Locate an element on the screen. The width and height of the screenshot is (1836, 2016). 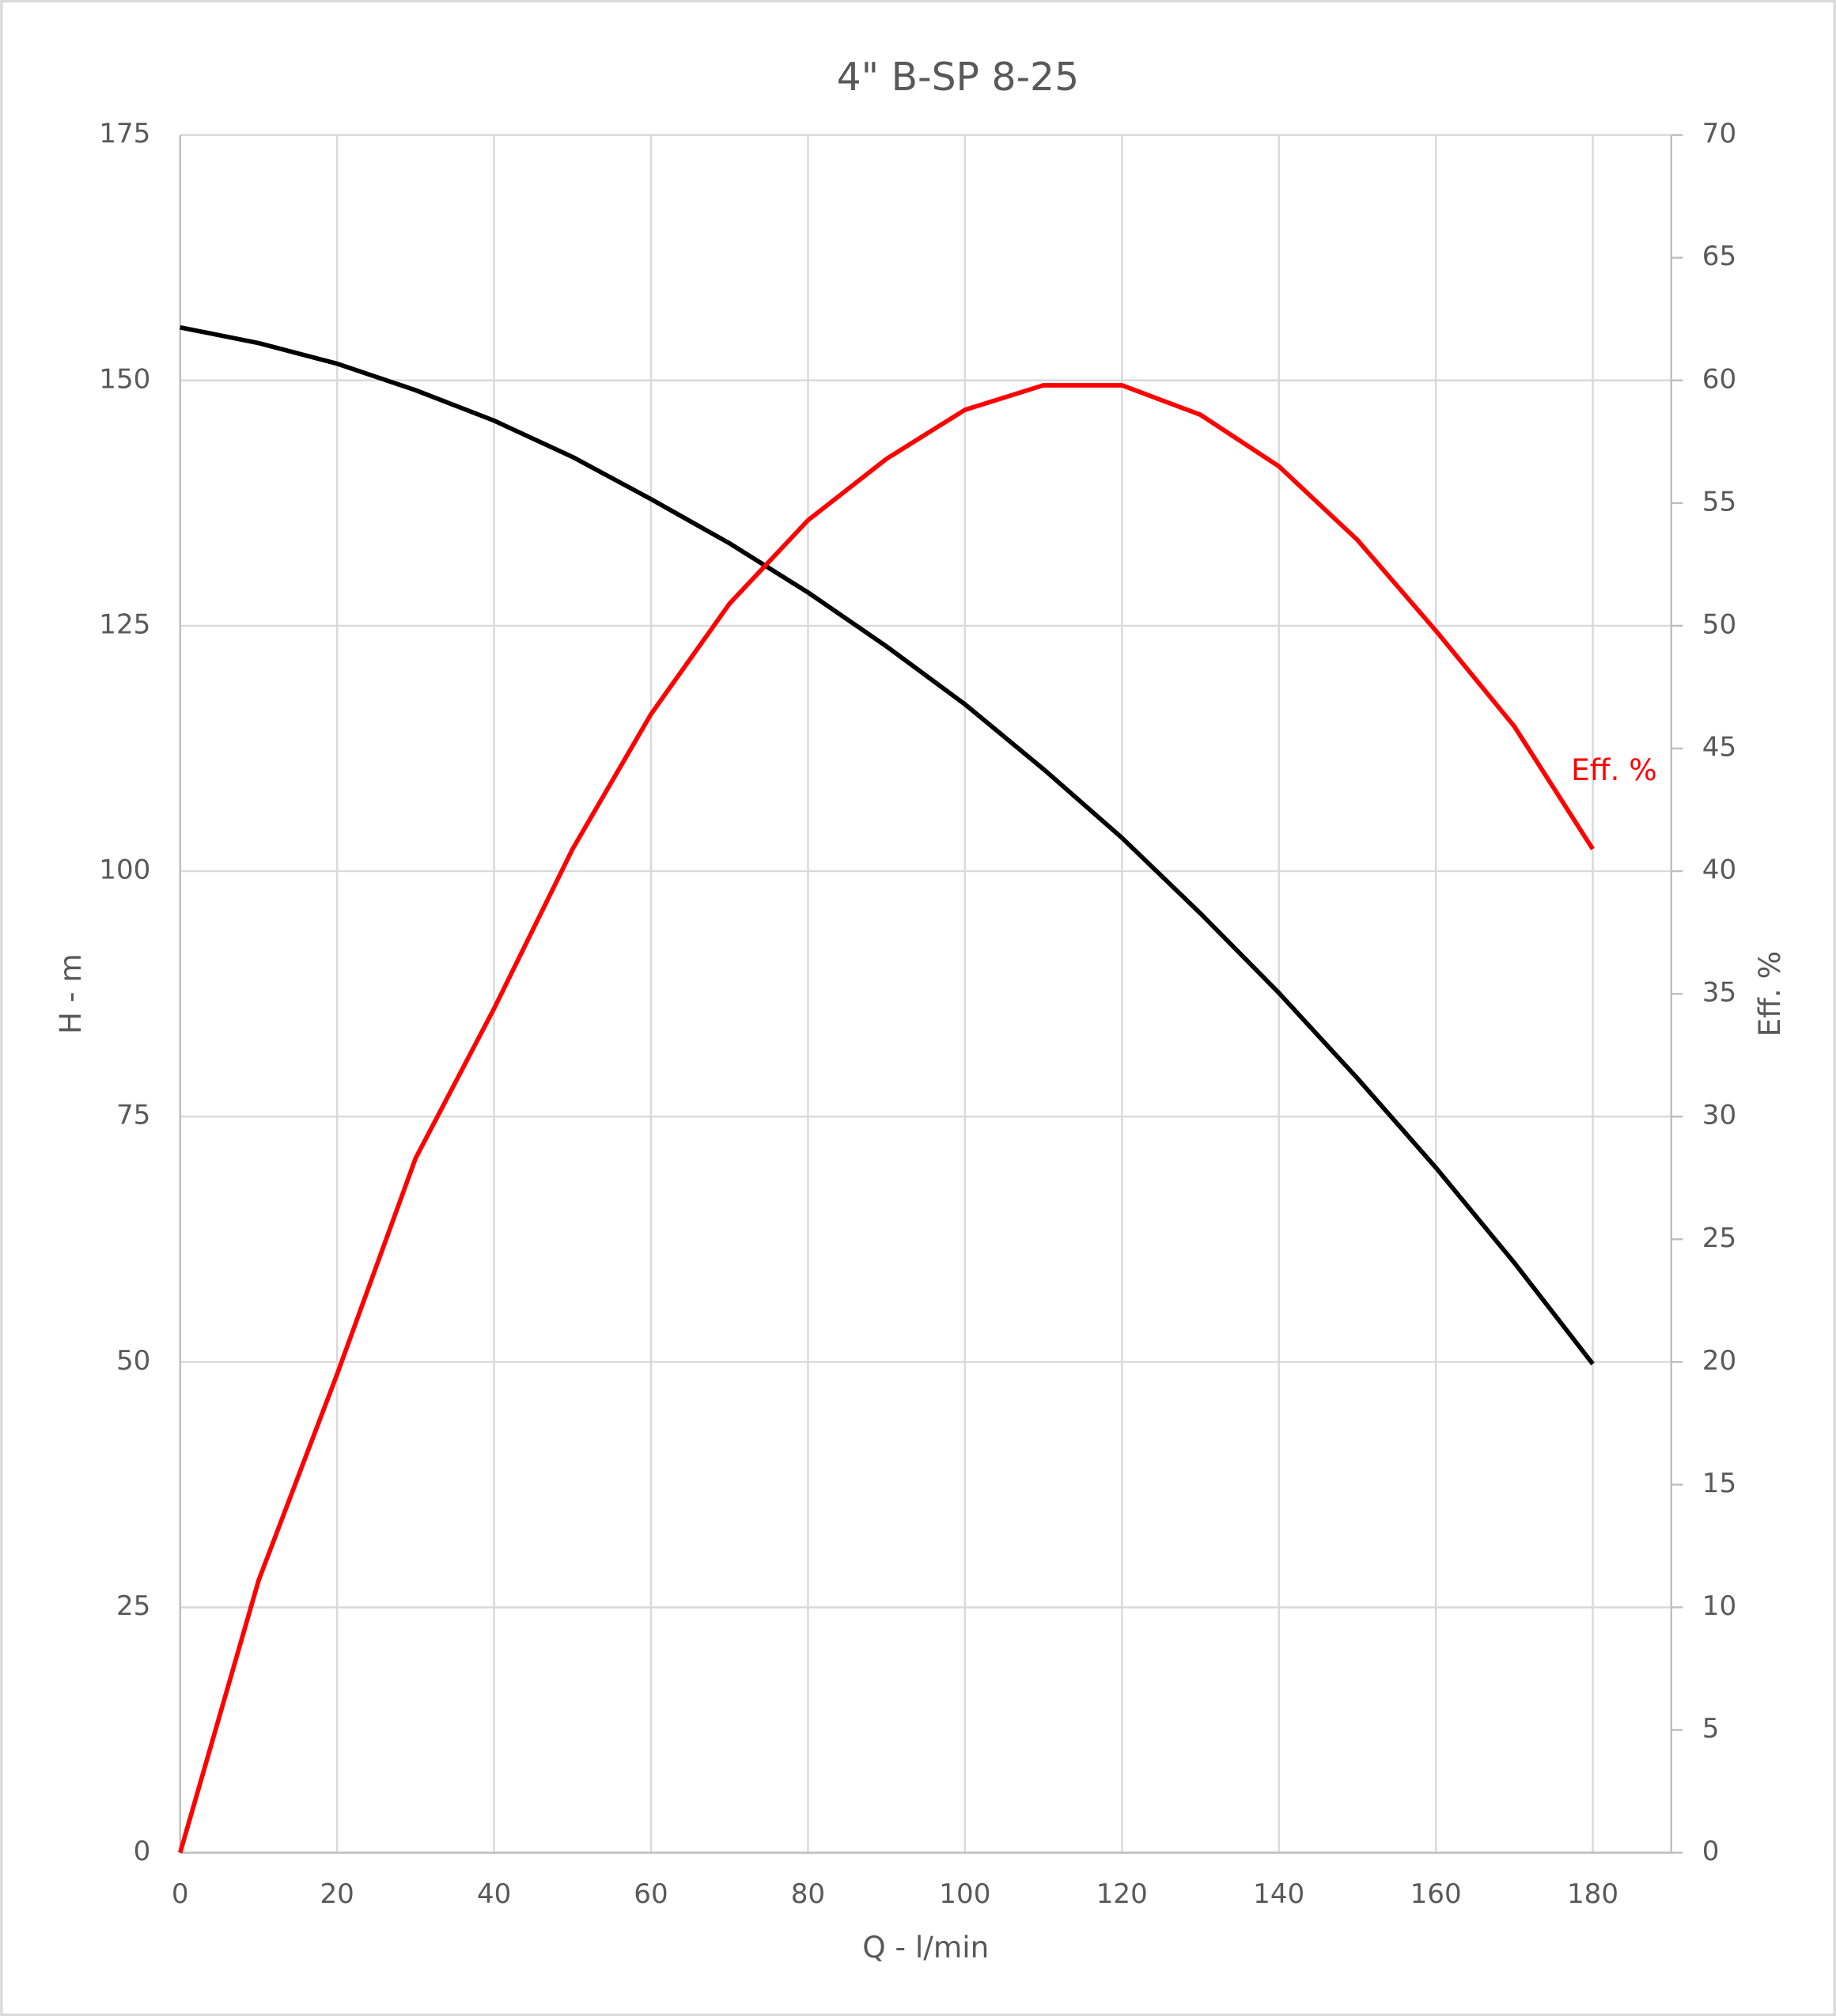
x-axis-label: Q - l/min is located at coordinates (925, 1947).